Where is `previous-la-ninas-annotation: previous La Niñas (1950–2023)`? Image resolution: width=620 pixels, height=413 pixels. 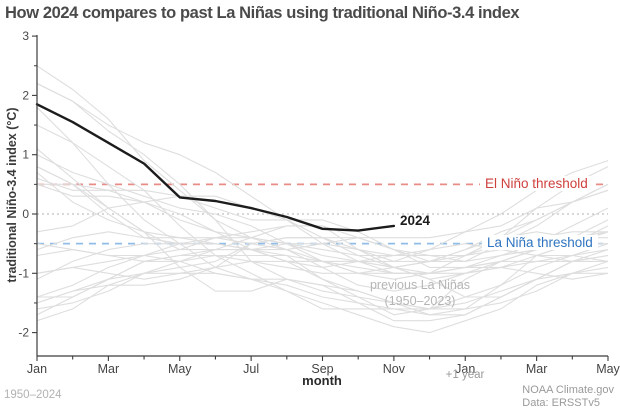
previous-la-ninas-annotation: previous La Niñas (1950–2023) is located at coordinates (420, 293).